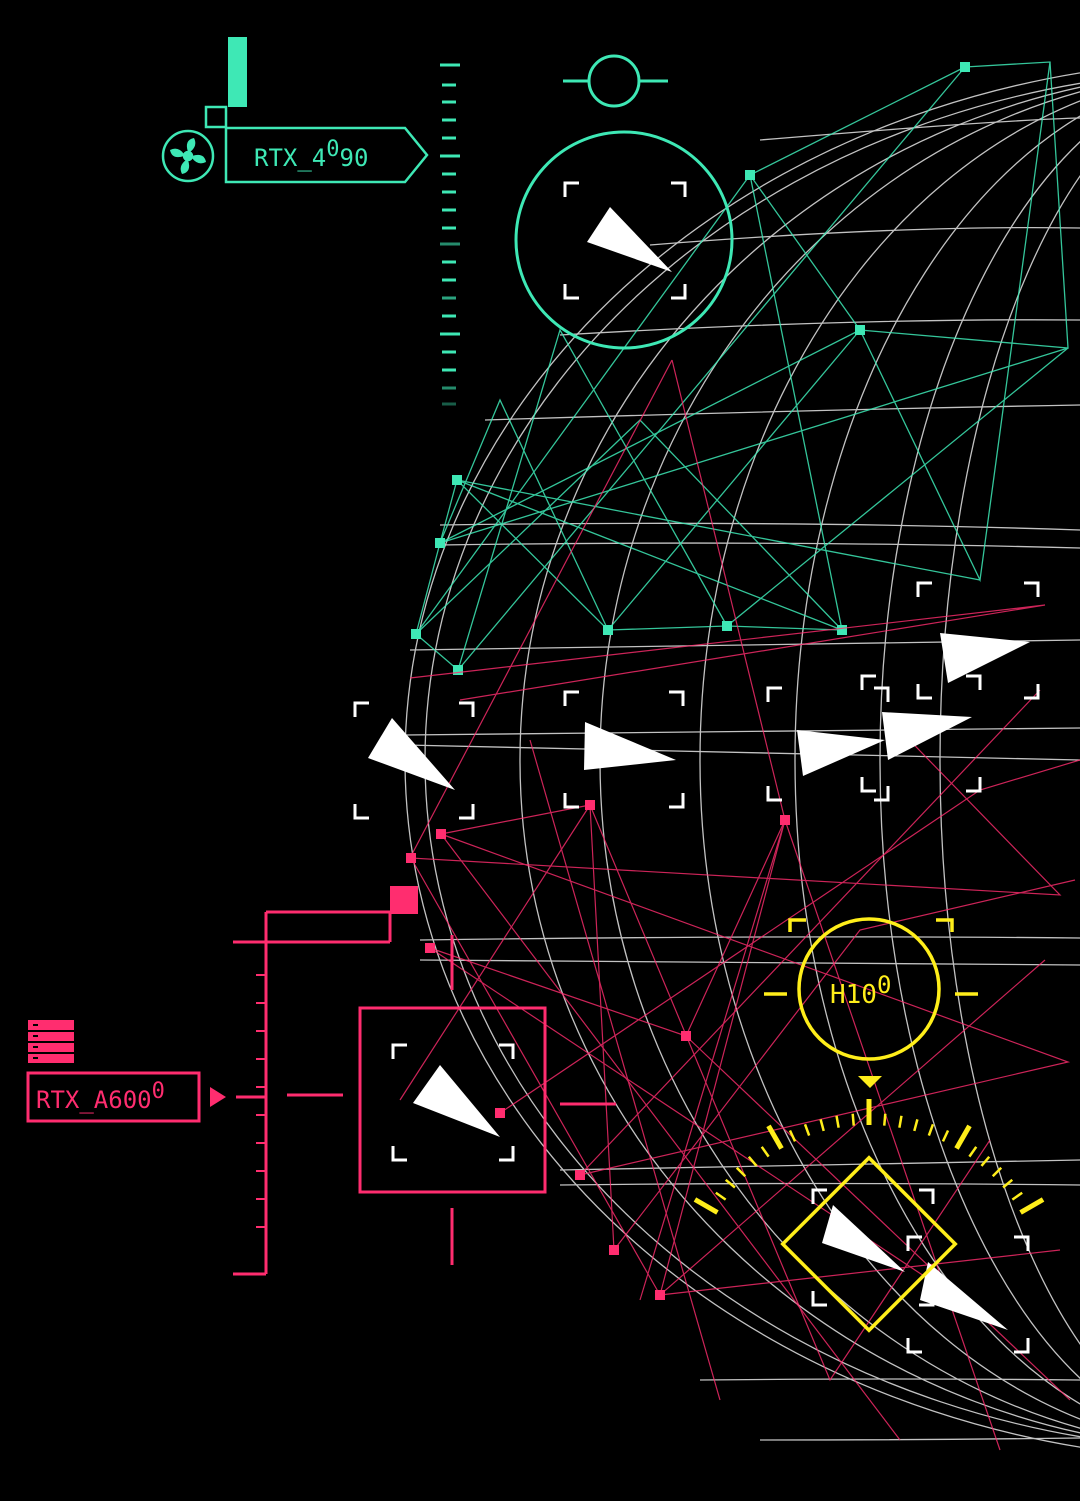 This screenshot has height=1501, width=1080. Describe the element at coordinates (261, 1101) in the screenshot. I see `pink-scale-ticks` at that location.